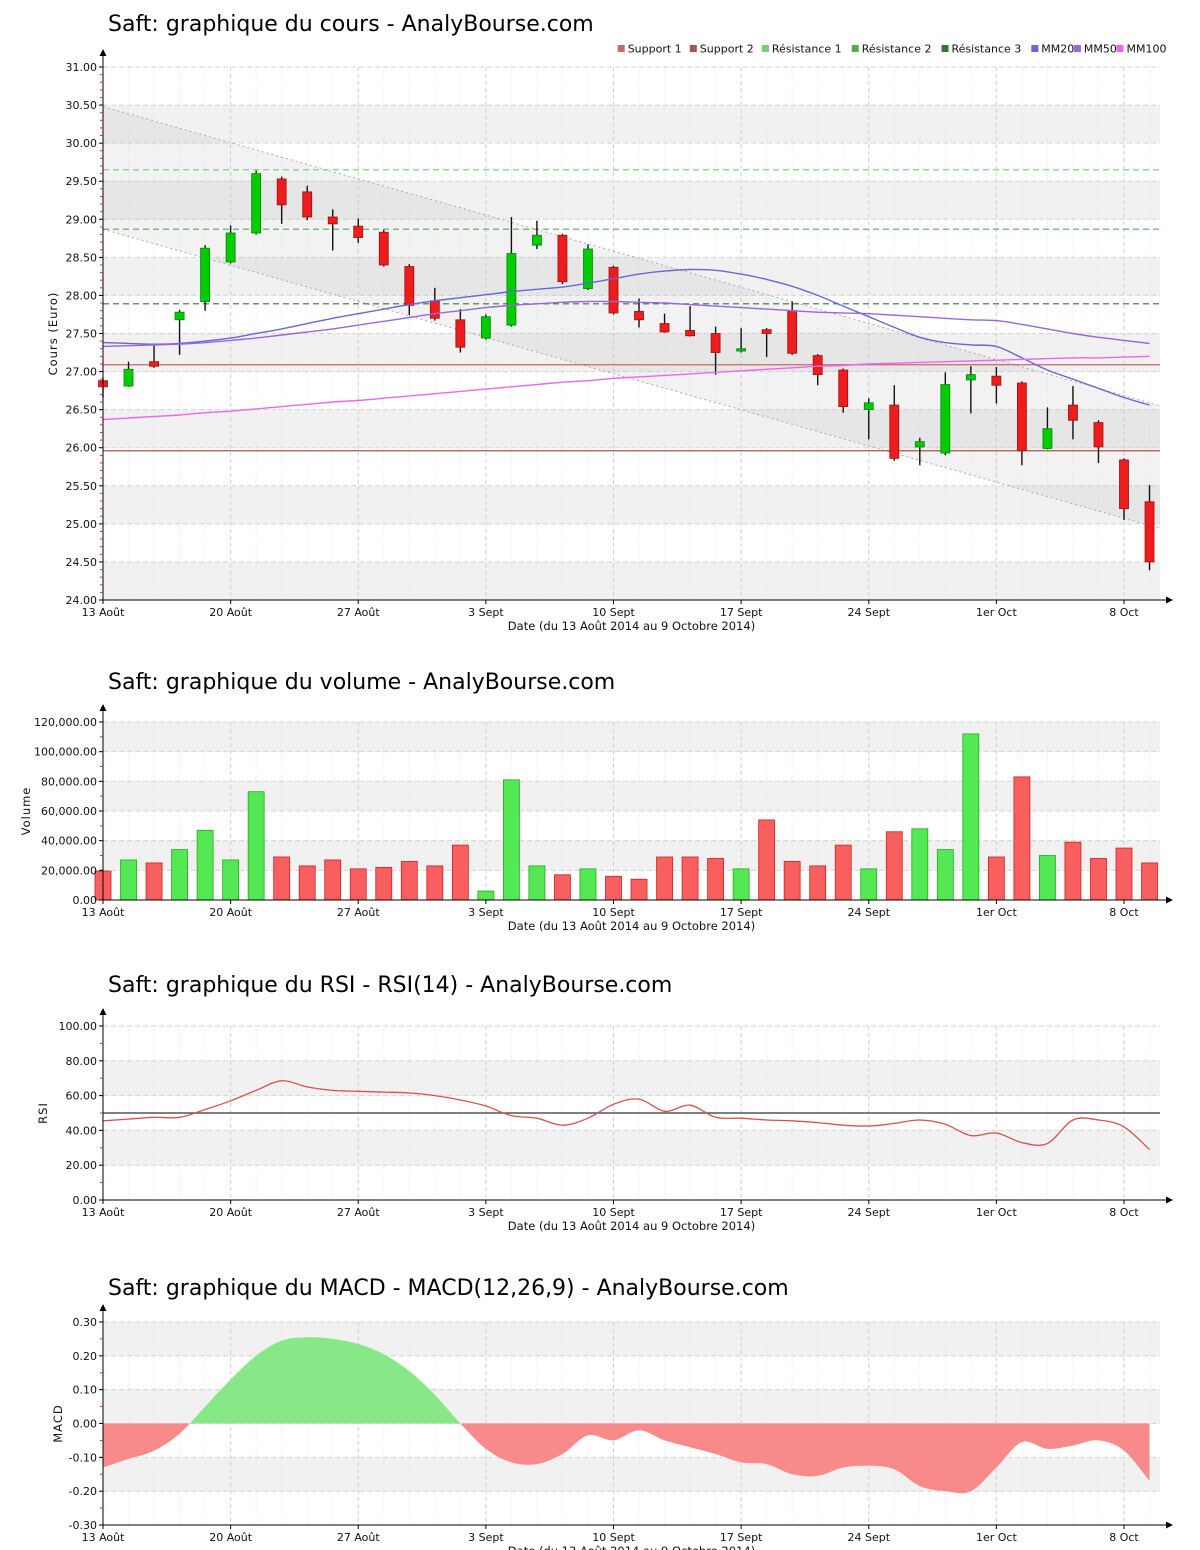 The image size is (1200, 1550). Describe the element at coordinates (82, 105) in the screenshot. I see `y-tick-label: 30.50` at that location.